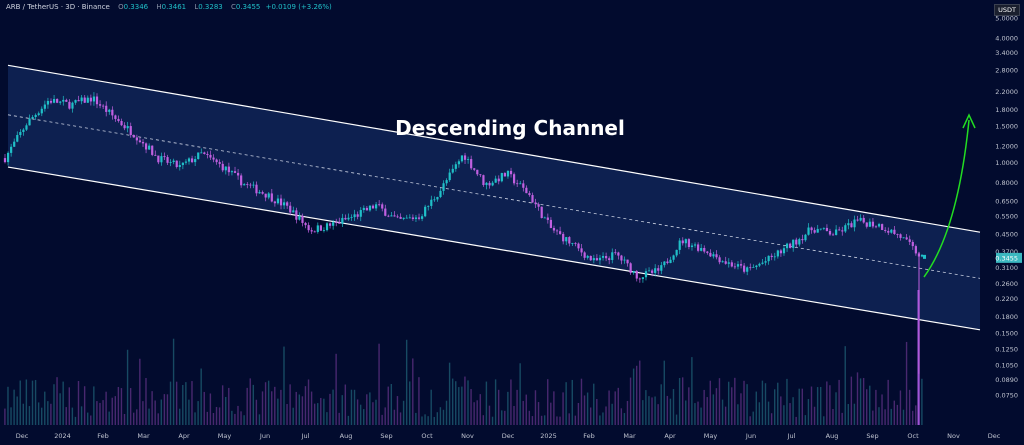  I want to click on y-tick-label: 0.1050, so click(1006, 365).